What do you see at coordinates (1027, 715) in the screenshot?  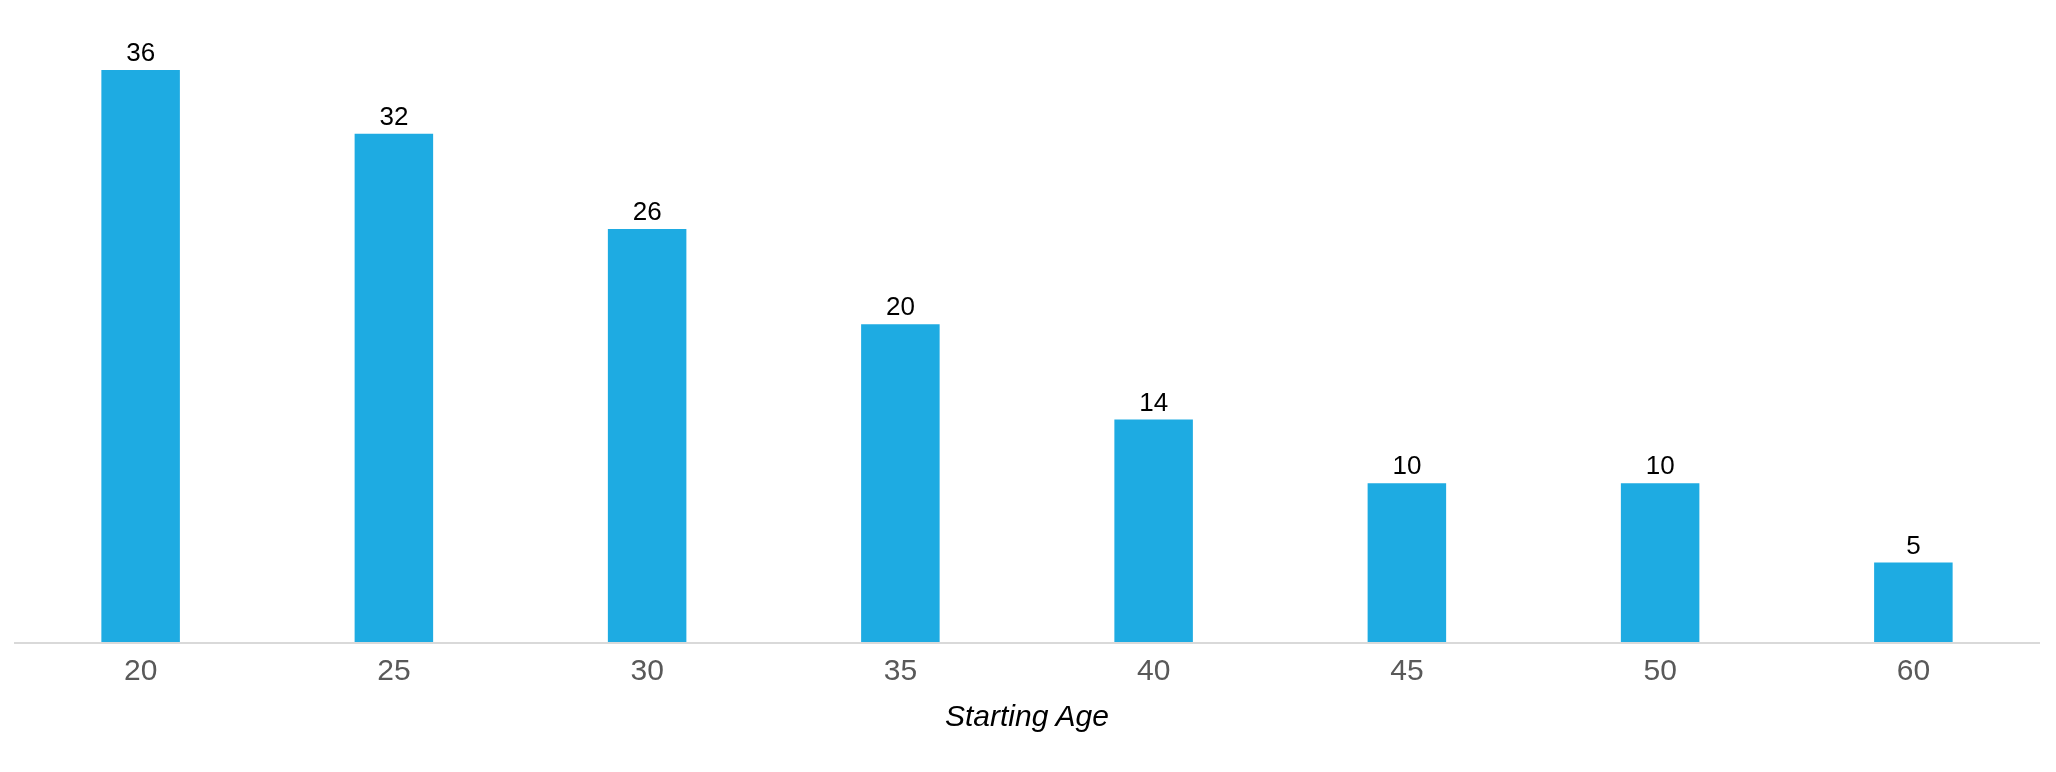 I see `x-axis-title: Starting Age` at bounding box center [1027, 715].